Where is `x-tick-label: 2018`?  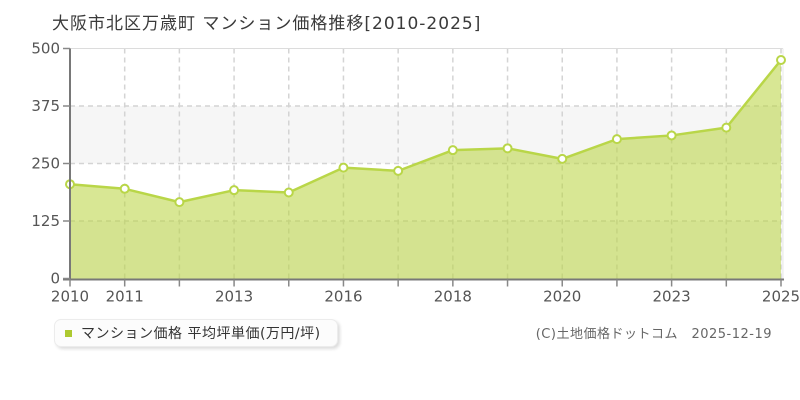
x-tick-label: 2018 is located at coordinates (453, 297).